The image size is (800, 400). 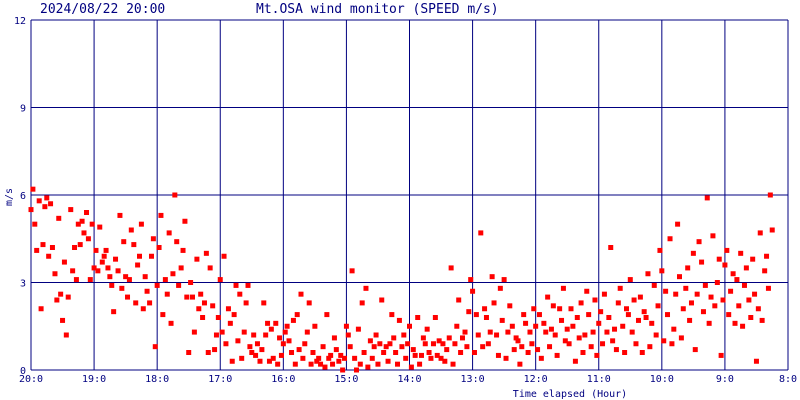 What do you see at coordinates (23, 109) in the screenshot?
I see `y-tick-label: 9` at bounding box center [23, 109].